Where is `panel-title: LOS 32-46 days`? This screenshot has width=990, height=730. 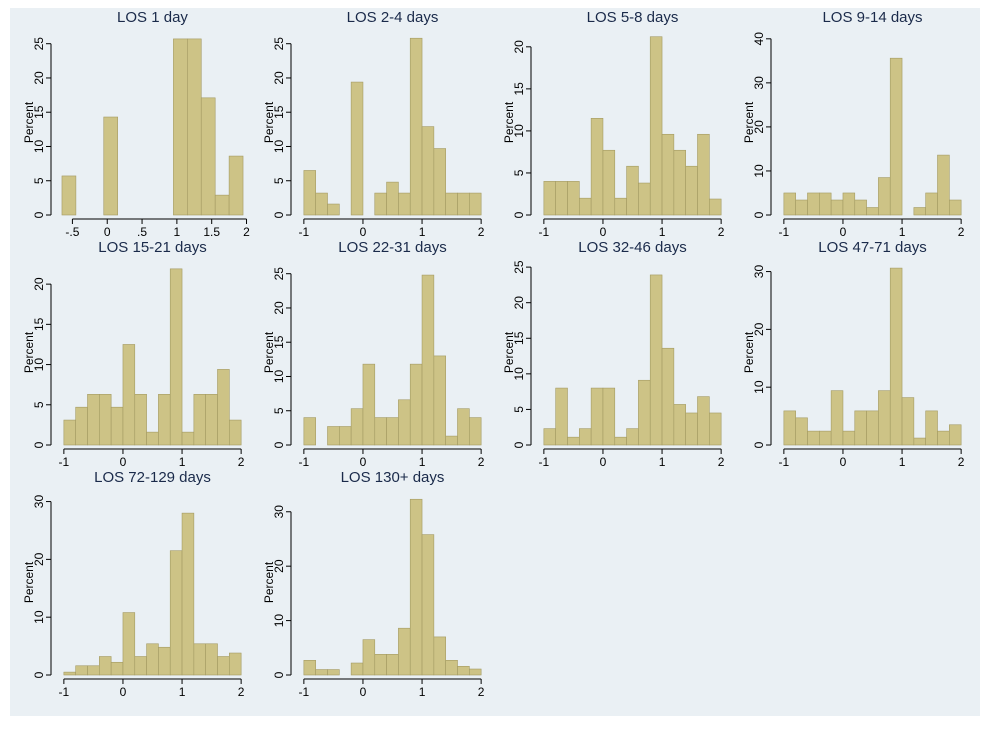
panel-title: LOS 32-46 days is located at coordinates (632, 247).